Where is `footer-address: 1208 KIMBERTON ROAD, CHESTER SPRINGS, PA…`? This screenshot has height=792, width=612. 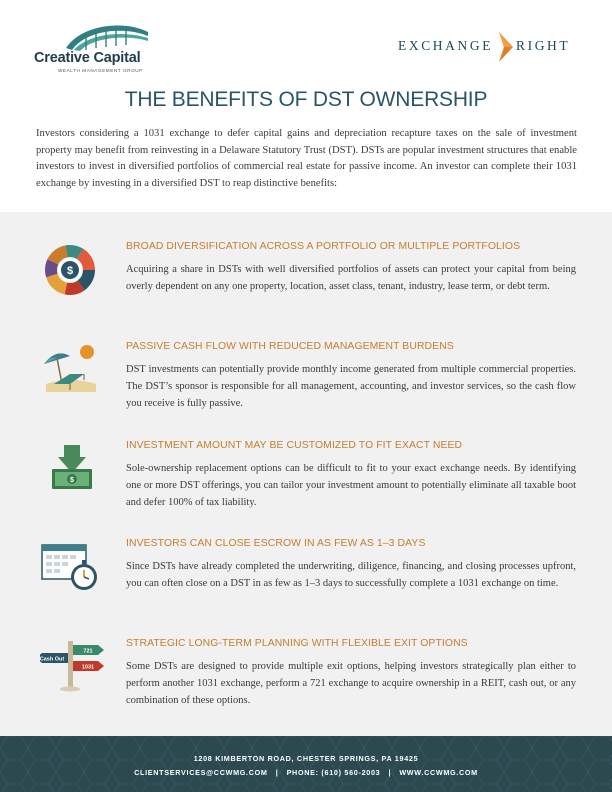
footer-address: 1208 KIMBERTON ROAD, CHESTER SPRINGS, PA… is located at coordinates (306, 758).